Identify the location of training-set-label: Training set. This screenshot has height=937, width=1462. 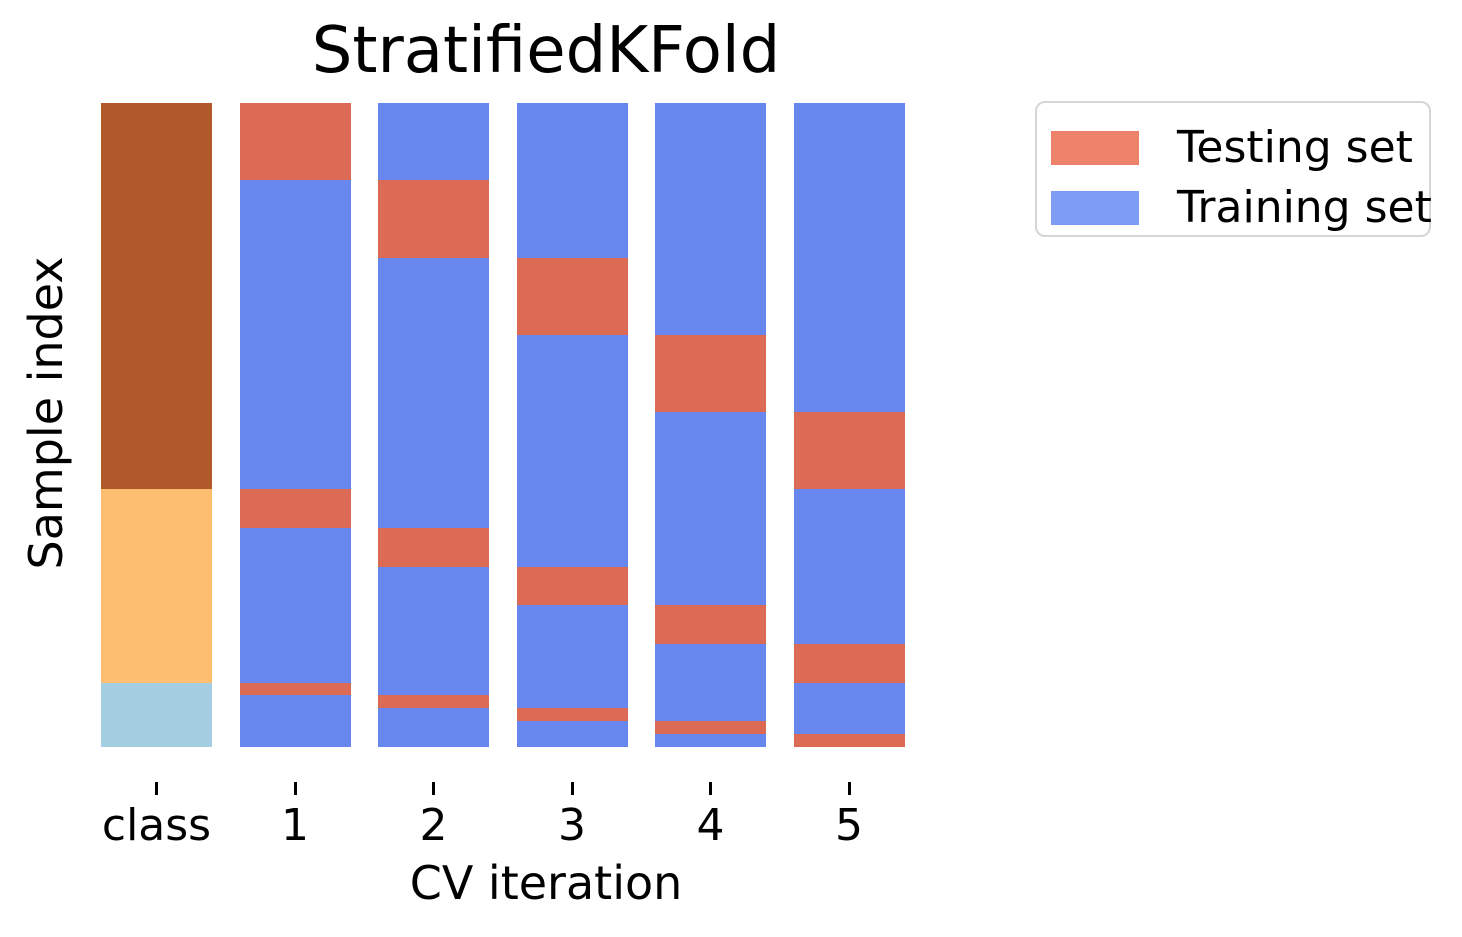
(1304, 207).